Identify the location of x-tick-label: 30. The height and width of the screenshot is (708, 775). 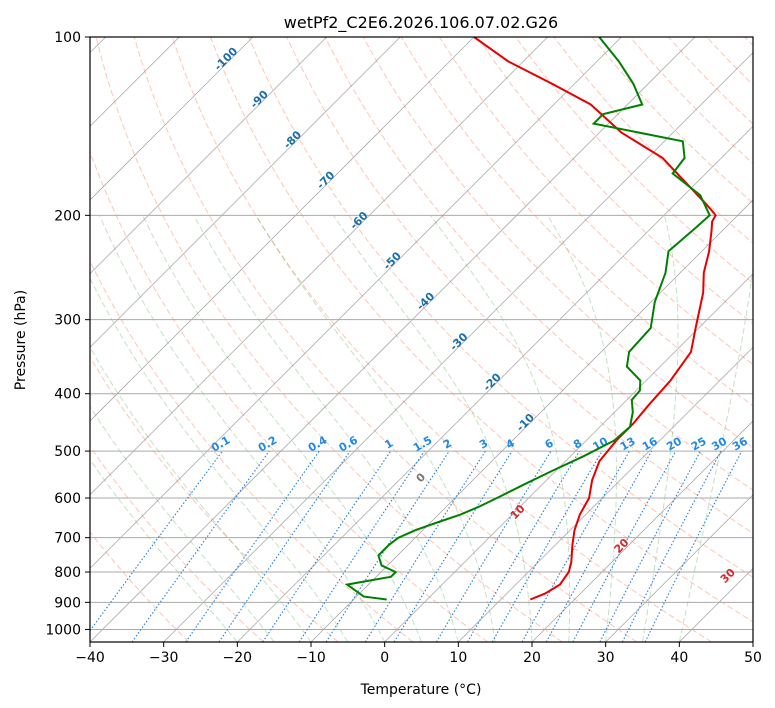
(606, 658).